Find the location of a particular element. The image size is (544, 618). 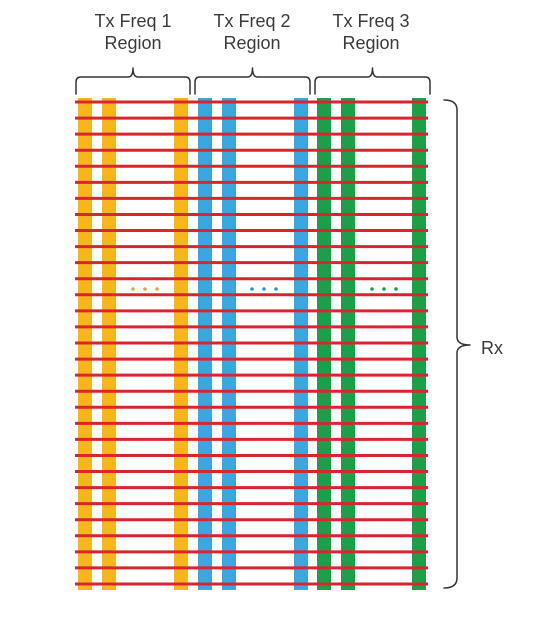

tx-freq-2-bracket is located at coordinates (252, 81).